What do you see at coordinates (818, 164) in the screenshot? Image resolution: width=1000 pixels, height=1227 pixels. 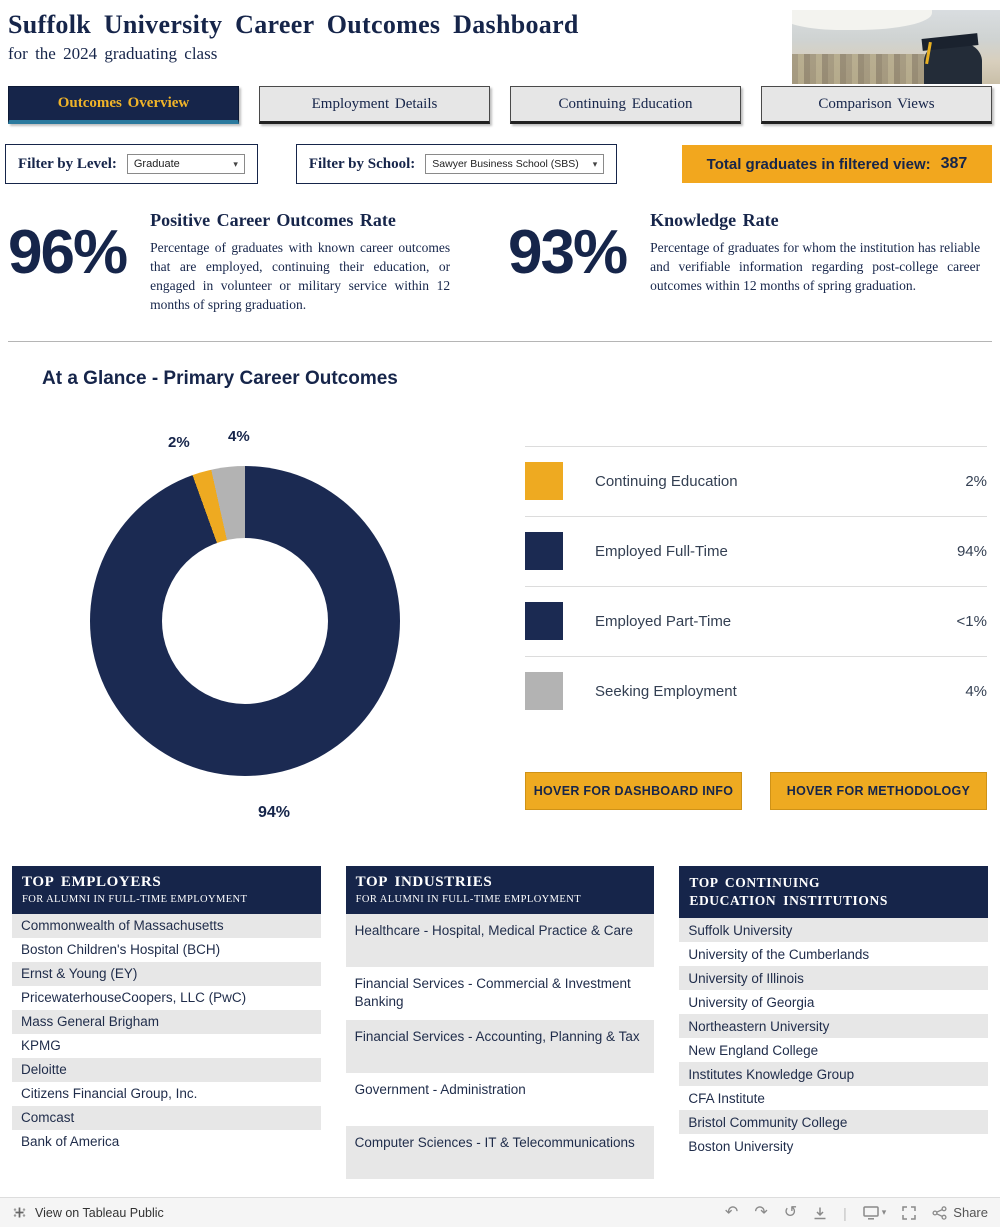 I see `total-graduates-label: Total graduates in filtered view:` at bounding box center [818, 164].